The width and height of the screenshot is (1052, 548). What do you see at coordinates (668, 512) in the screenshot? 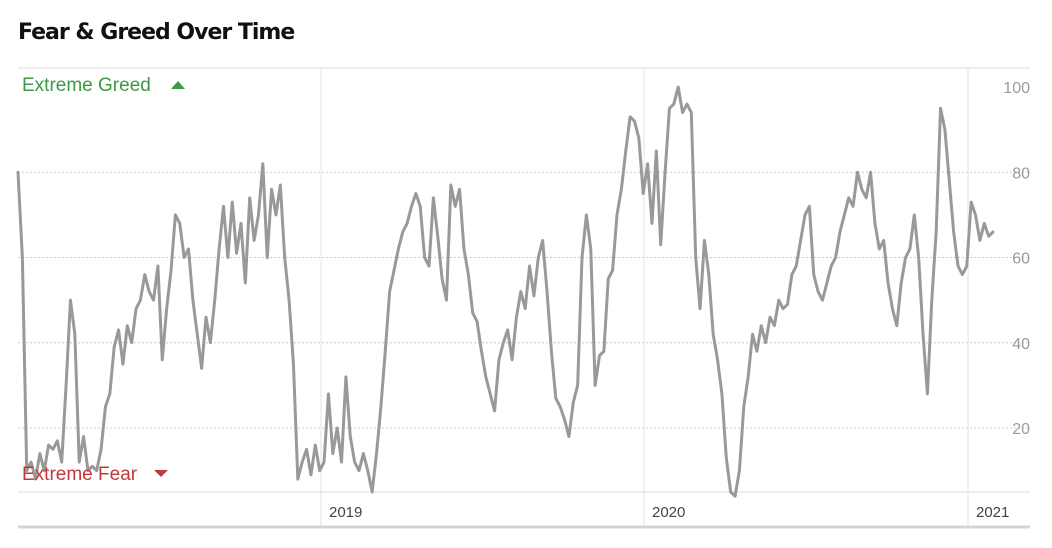
I see `x-tick-label: 2020` at bounding box center [668, 512].